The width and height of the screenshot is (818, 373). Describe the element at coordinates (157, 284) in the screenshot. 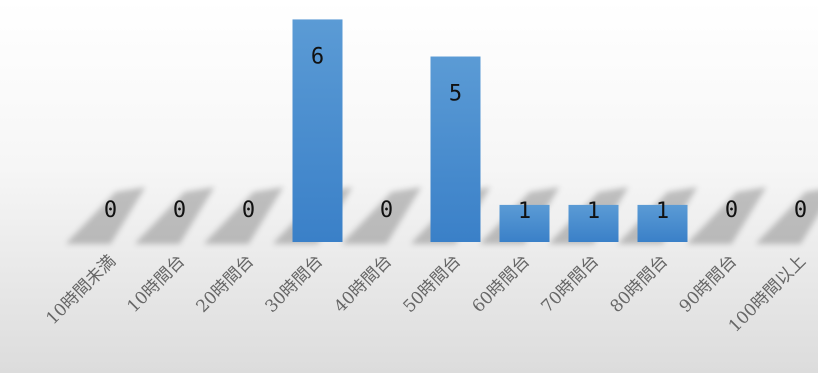

I see `x-tick-label: 10時間台` at that location.